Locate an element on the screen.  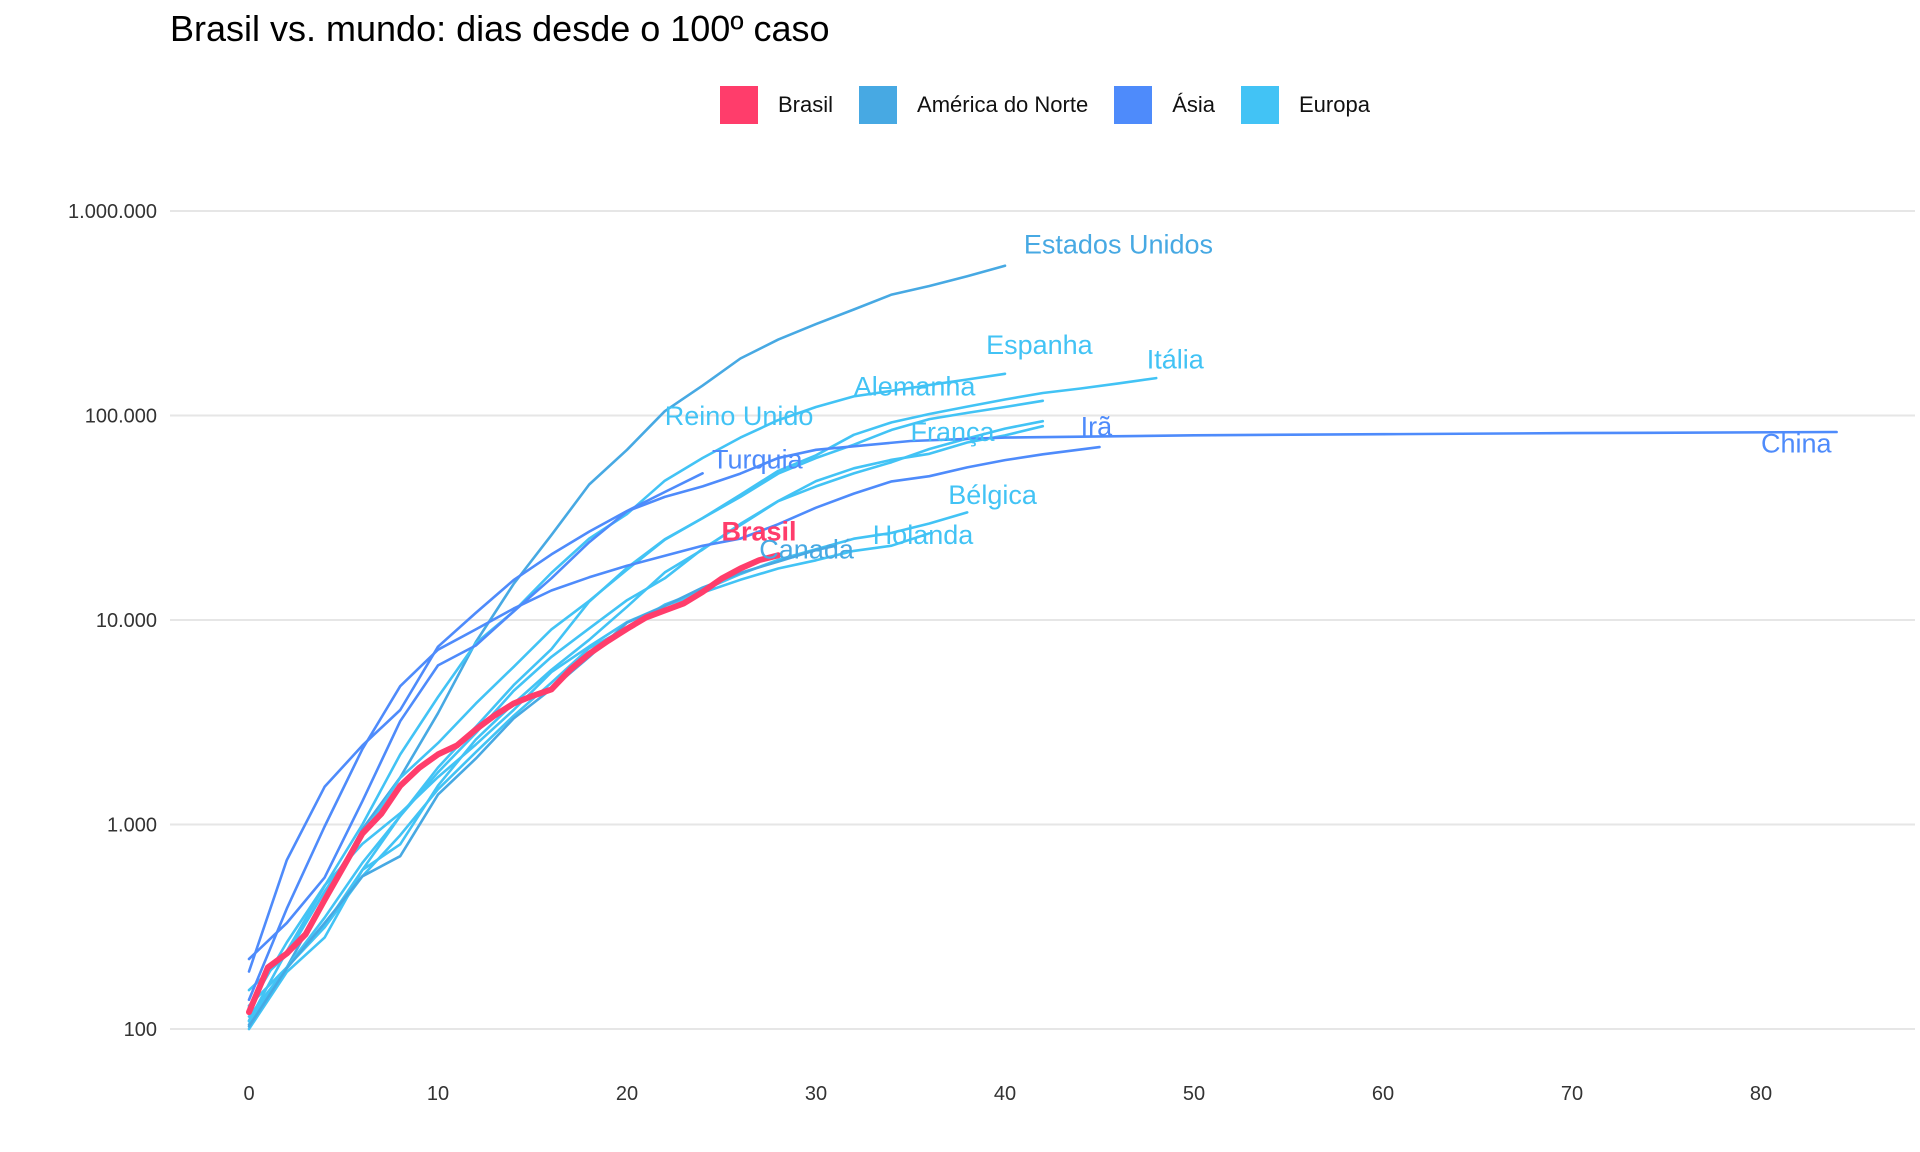
series-label: Irã is located at coordinates (1097, 426).